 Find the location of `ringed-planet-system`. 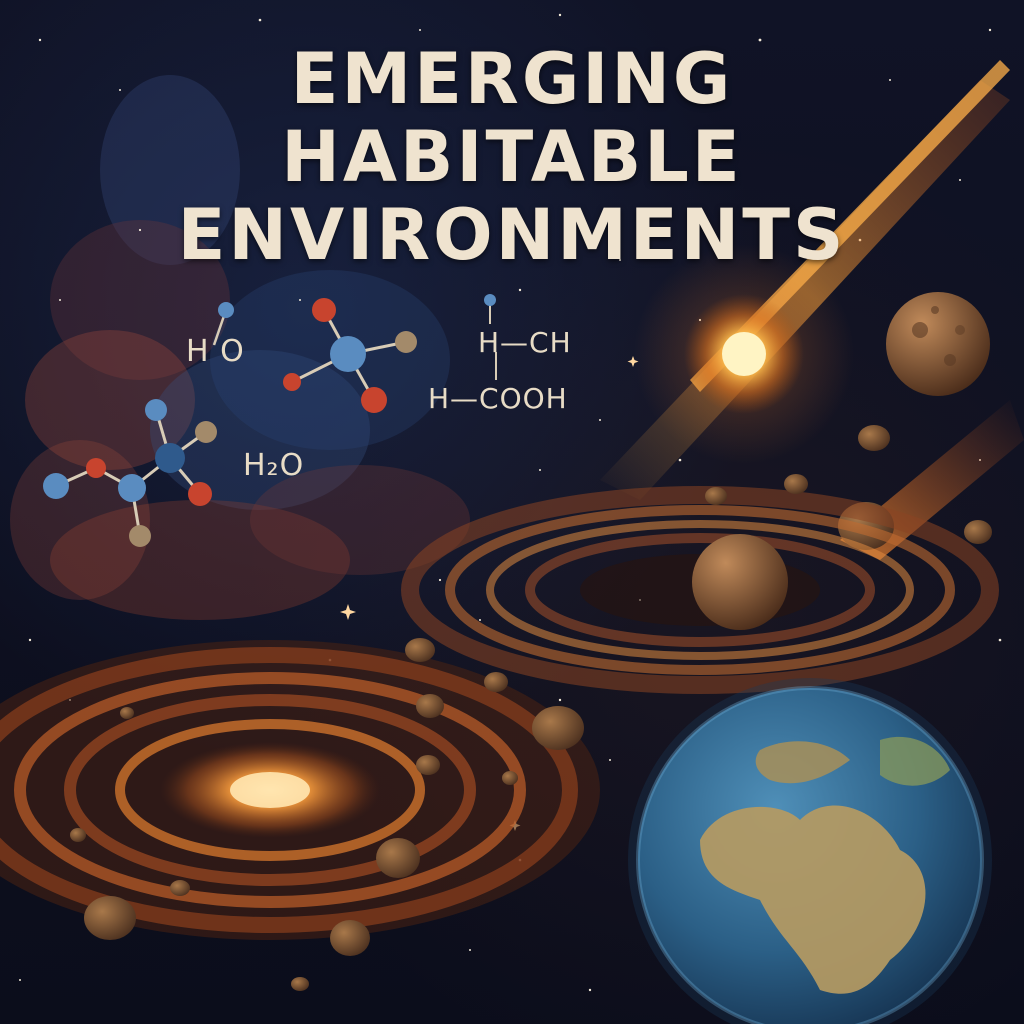

ringed-planet-system is located at coordinates (700, 590).